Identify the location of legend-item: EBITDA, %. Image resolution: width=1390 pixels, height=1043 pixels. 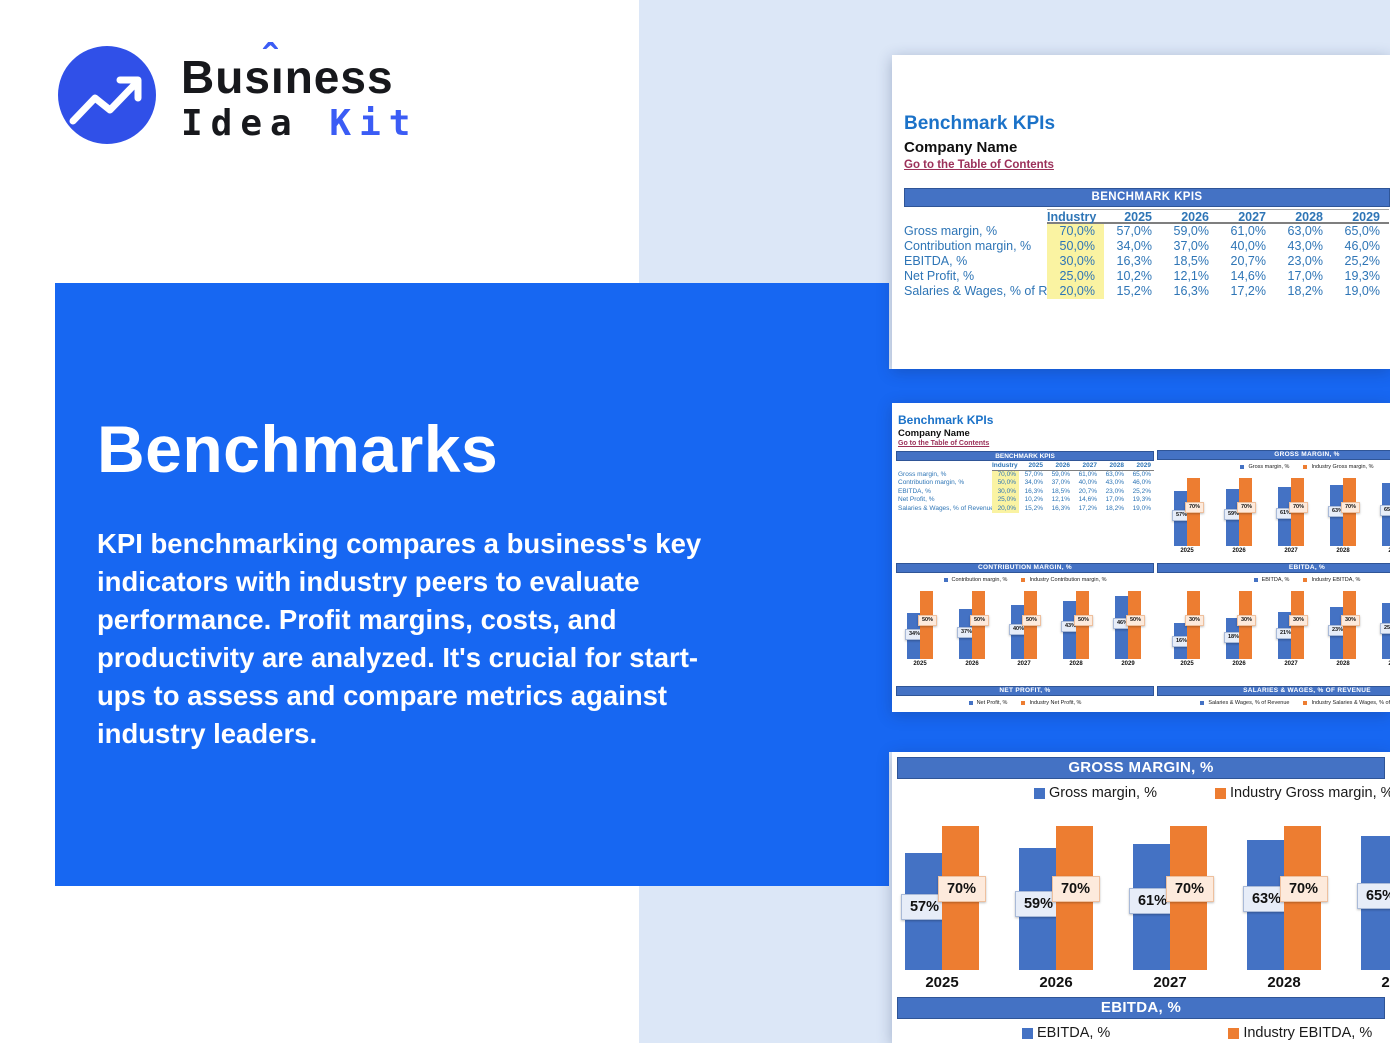
(1066, 1033).